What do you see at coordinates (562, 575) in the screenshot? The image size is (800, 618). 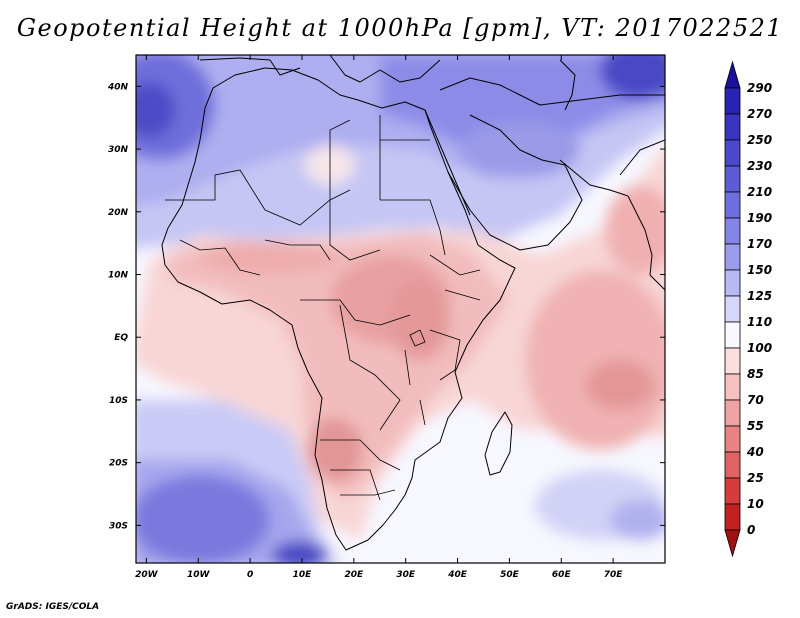 I see `x-tick-label: 60E` at bounding box center [562, 575].